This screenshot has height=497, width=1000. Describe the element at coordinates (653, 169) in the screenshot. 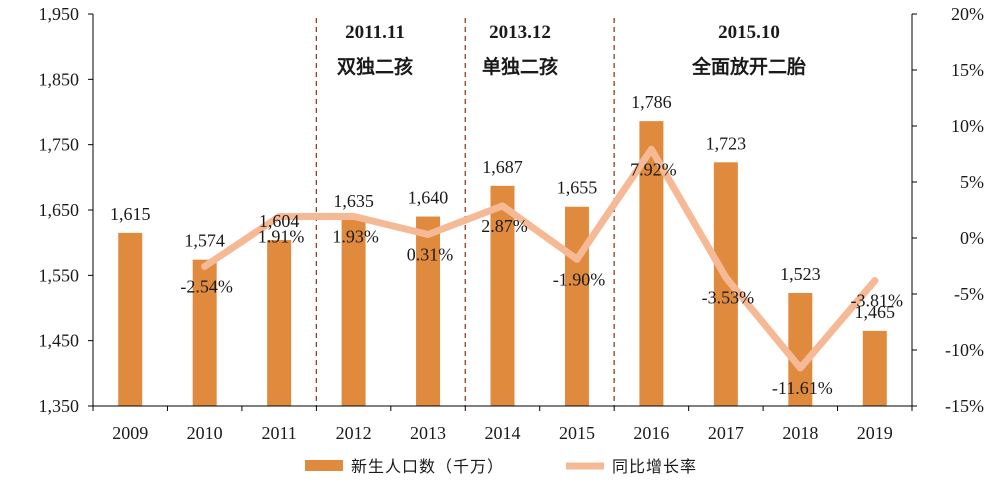

I see `growth-rate-label: 7.92%` at that location.